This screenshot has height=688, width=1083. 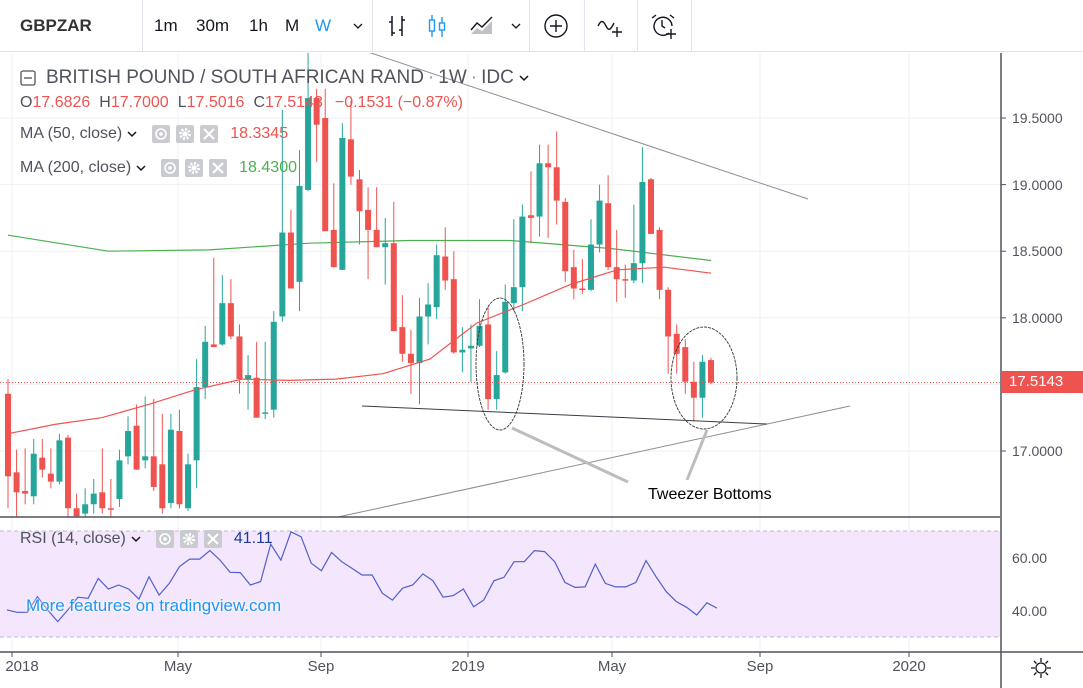 What do you see at coordinates (637, 26) in the screenshot?
I see `divider` at bounding box center [637, 26].